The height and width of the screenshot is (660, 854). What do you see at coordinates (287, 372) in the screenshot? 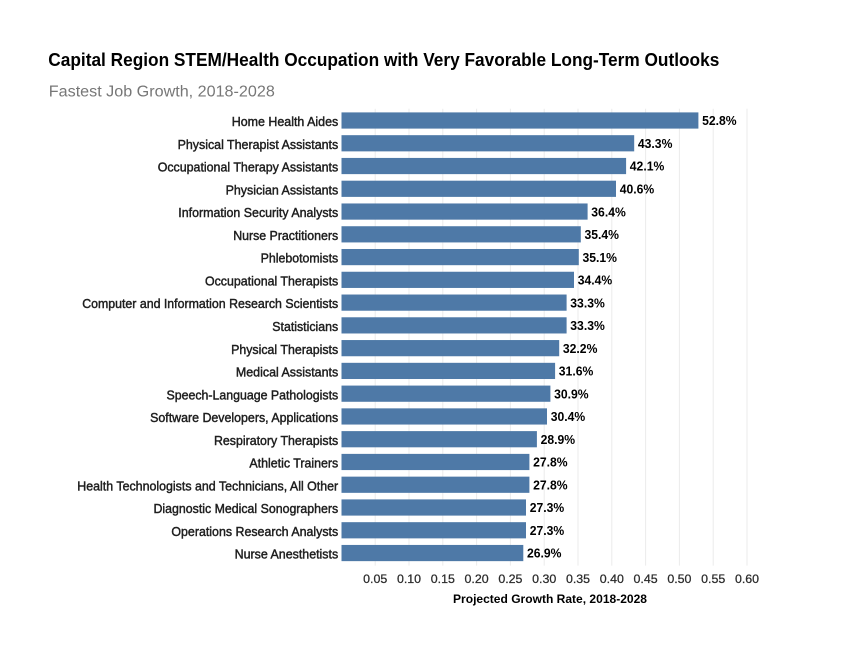
I see `svg-text: Medical Assistants` at bounding box center [287, 372].